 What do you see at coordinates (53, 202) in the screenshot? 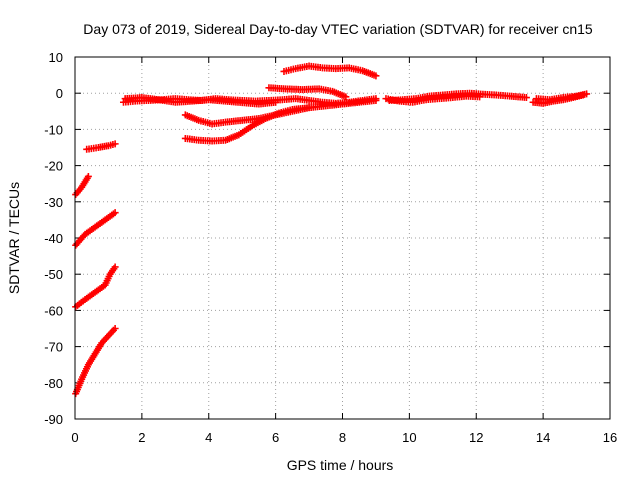
I see `y-tick-label: -30` at bounding box center [53, 202].